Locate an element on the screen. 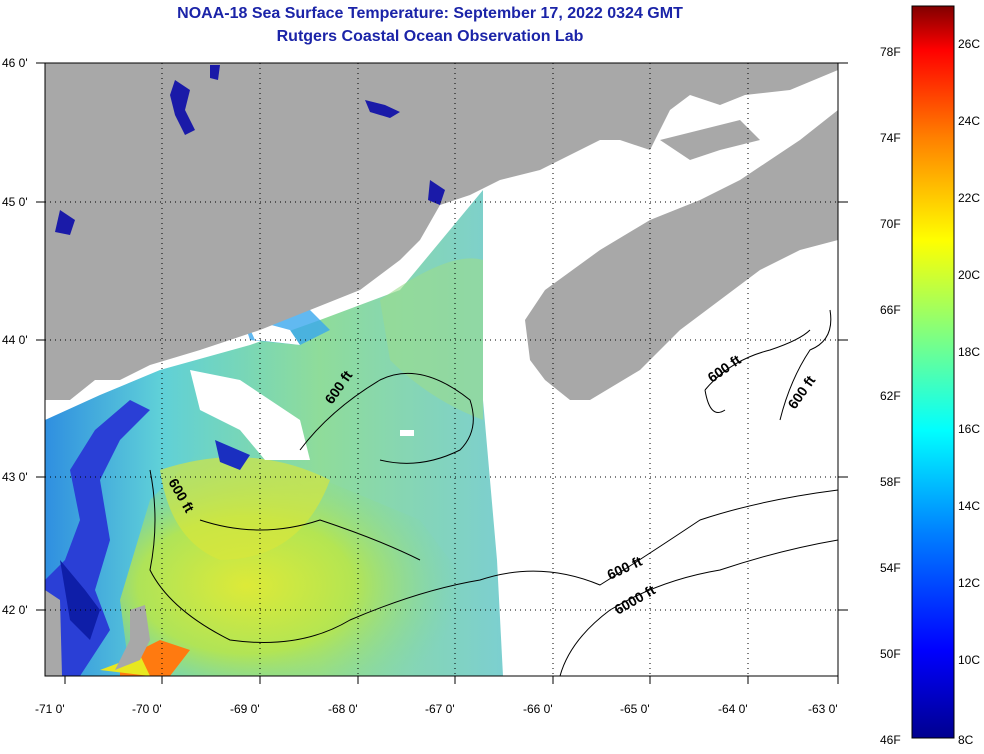  lon-label-71: -71 0' is located at coordinates (50, 709).